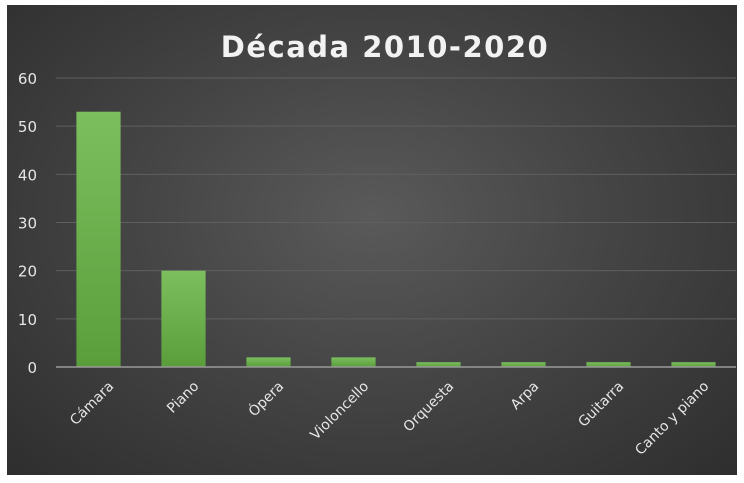 The width and height of the screenshot is (744, 483). Describe the element at coordinates (339, 411) in the screenshot. I see `x-tick-label: Violoncello` at that location.